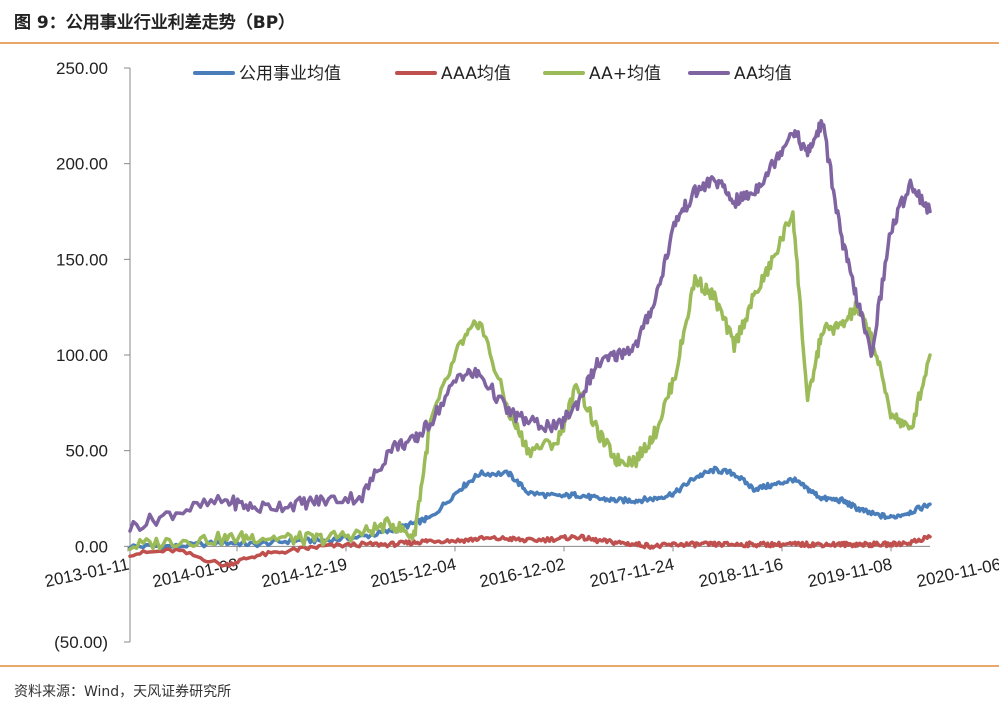 This screenshot has width=999, height=713. Describe the element at coordinates (304, 573) in the screenshot. I see `x-tick-label: 2014-12-19` at that location.